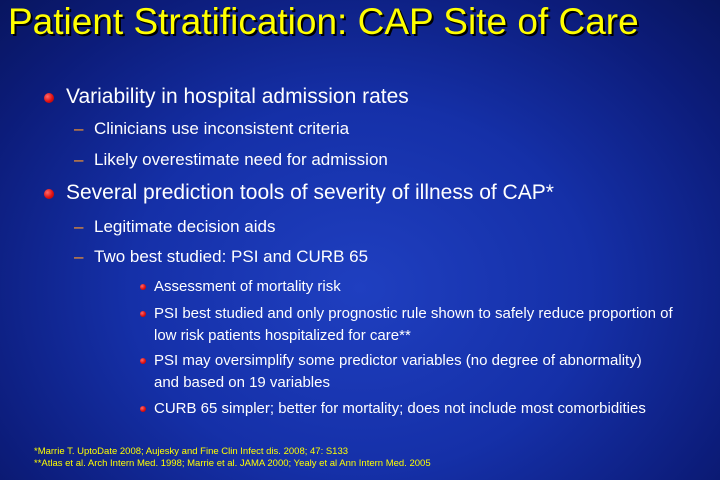 The image size is (720, 480). Describe the element at coordinates (237, 96) in the screenshot. I see `bullet-variability: Variability in hospital admission rates` at that location.